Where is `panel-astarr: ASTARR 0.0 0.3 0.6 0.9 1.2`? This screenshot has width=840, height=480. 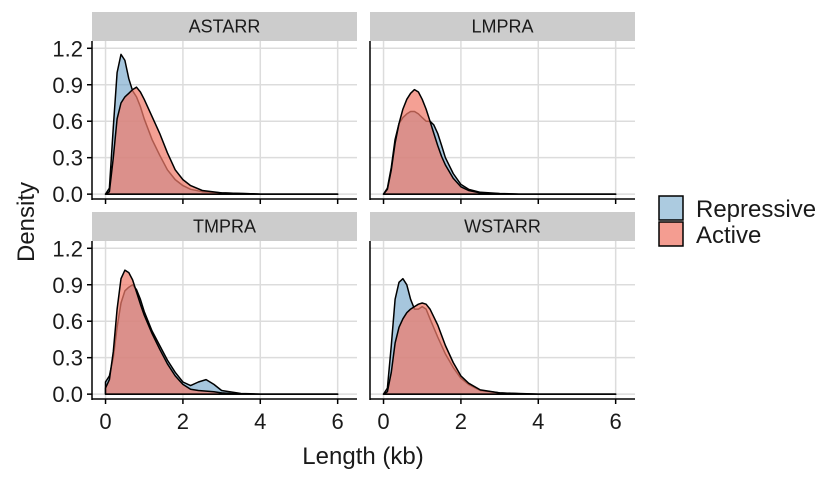
panel-astarr: ASTARR 0.0 0.3 0.6 0.9 1.2 is located at coordinates (204, 109).